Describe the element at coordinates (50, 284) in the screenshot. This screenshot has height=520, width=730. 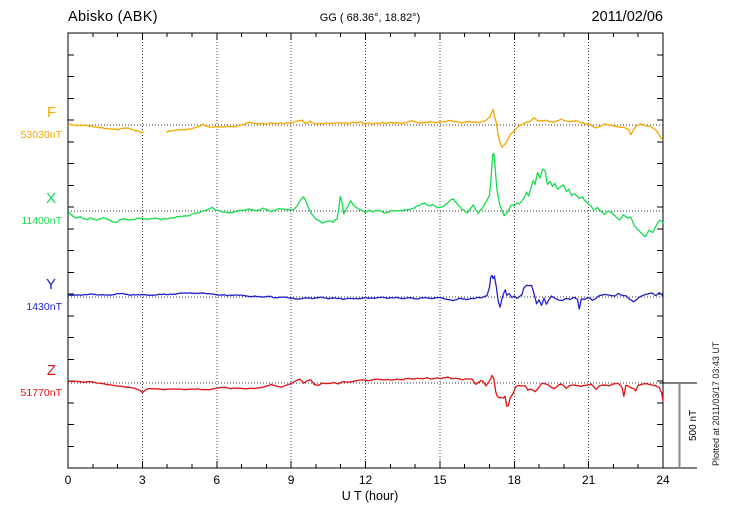
I see `series-letter-Y: Y` at that location.